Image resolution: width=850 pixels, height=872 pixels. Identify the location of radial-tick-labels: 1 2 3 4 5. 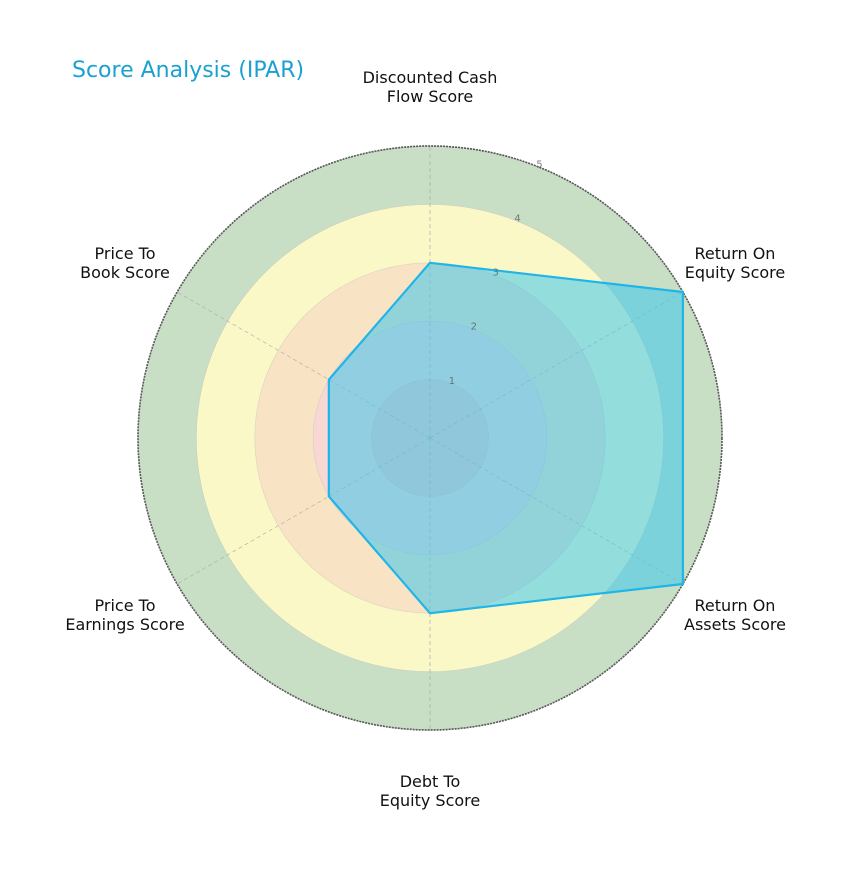
(496, 273).